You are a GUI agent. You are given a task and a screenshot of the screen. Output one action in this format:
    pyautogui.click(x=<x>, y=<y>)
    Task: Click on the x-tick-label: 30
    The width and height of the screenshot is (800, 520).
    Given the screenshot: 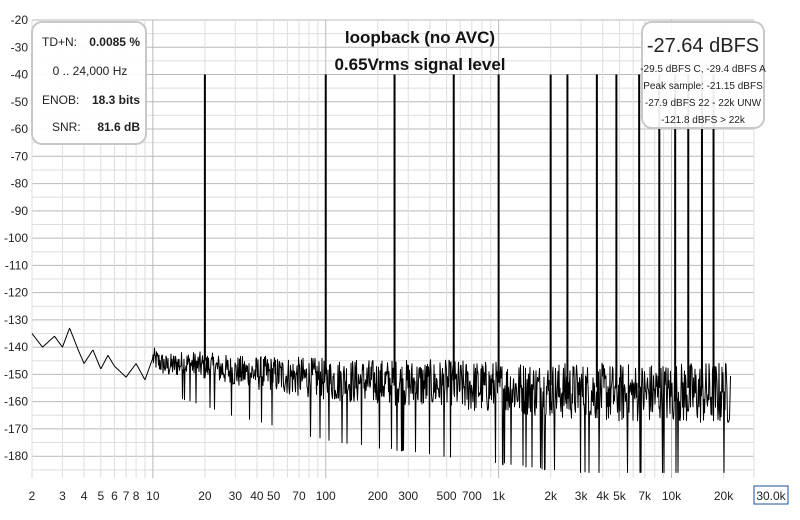 What is the action you would take?
    pyautogui.click(x=236, y=496)
    